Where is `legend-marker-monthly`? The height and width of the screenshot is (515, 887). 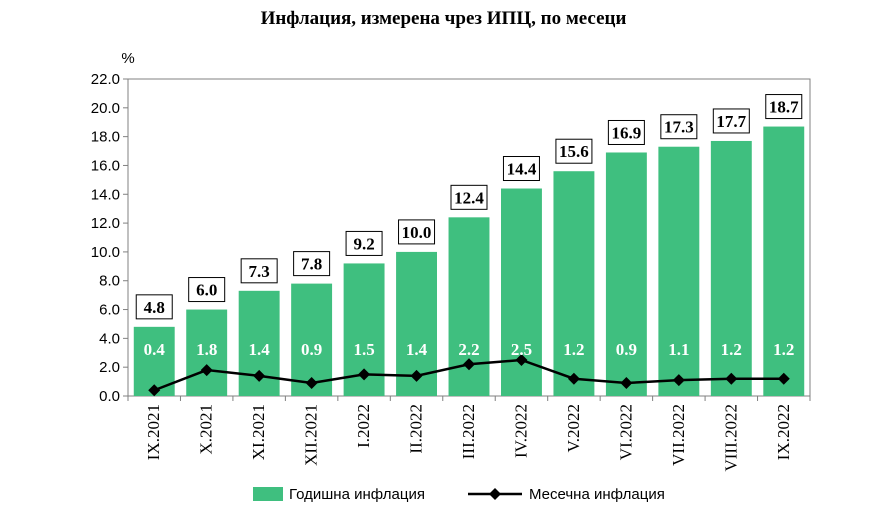 legend-marker-monthly is located at coordinates (495, 494).